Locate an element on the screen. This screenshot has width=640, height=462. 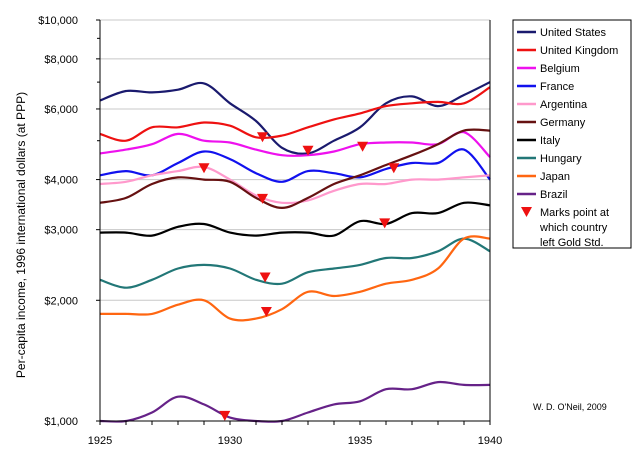
y-tick-label: $4,000 is located at coordinates (61, 181).